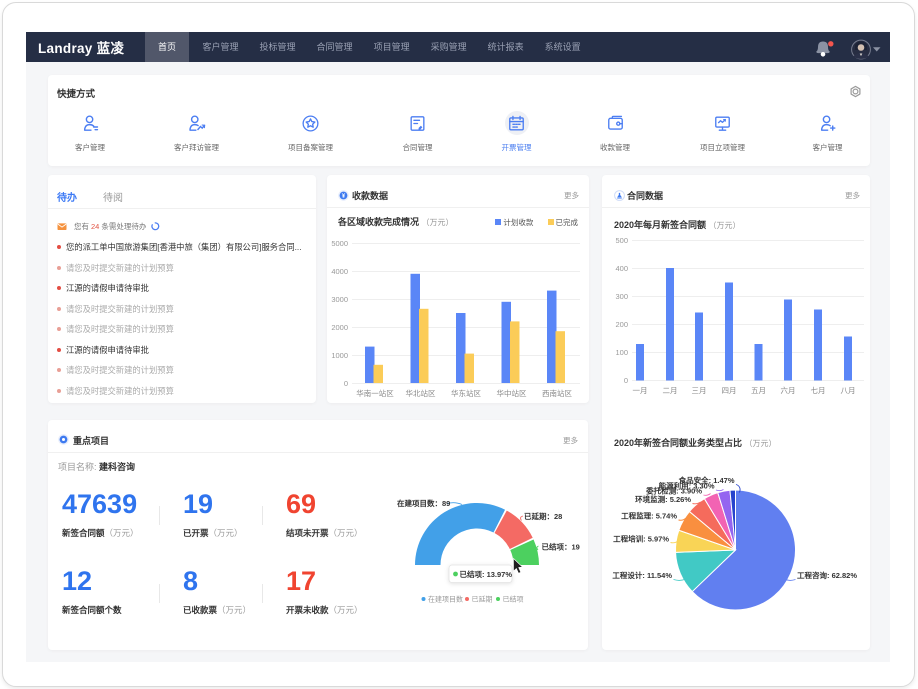 This screenshot has height=689, width=918. What do you see at coordinates (445, 599) in the screenshot?
I see `svg-text: 在建项目数` at bounding box center [445, 599].